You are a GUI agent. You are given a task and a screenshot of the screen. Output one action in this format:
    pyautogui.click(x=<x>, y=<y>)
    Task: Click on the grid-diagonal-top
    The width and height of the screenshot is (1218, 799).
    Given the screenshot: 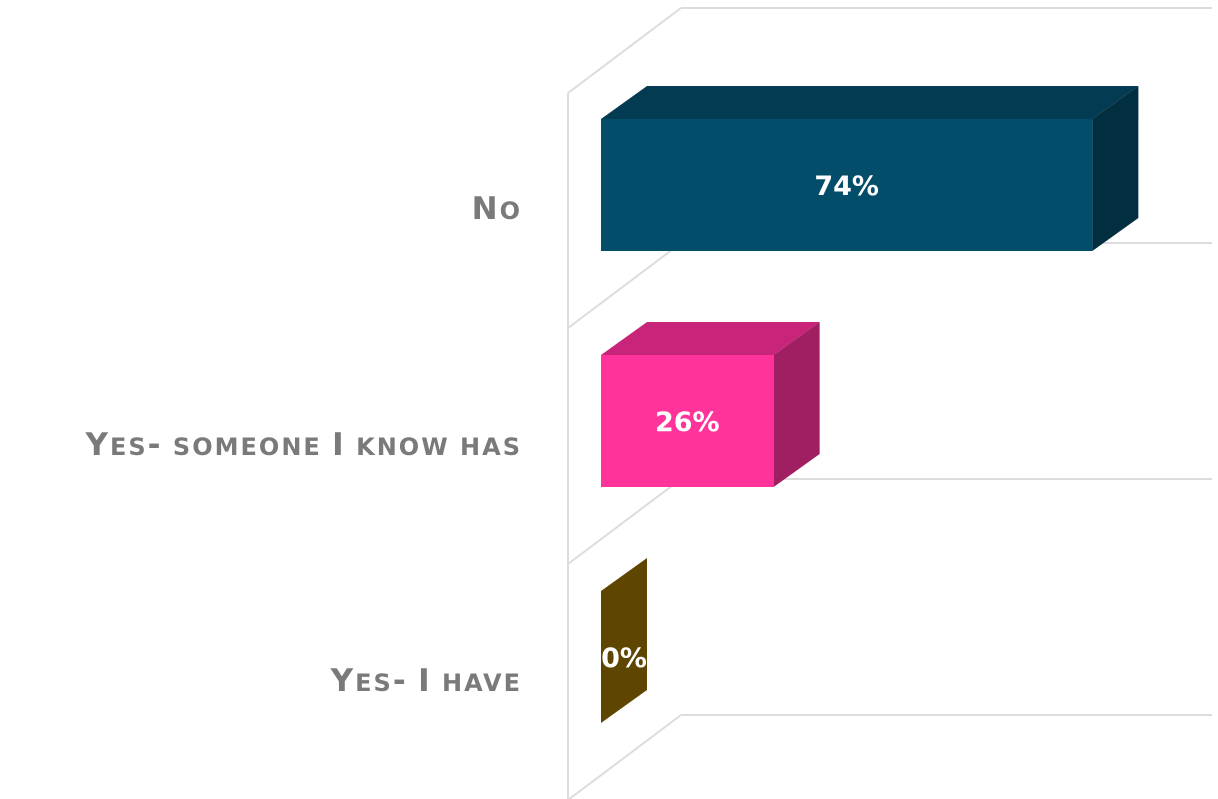 What is the action you would take?
    pyautogui.click(x=624, y=50)
    